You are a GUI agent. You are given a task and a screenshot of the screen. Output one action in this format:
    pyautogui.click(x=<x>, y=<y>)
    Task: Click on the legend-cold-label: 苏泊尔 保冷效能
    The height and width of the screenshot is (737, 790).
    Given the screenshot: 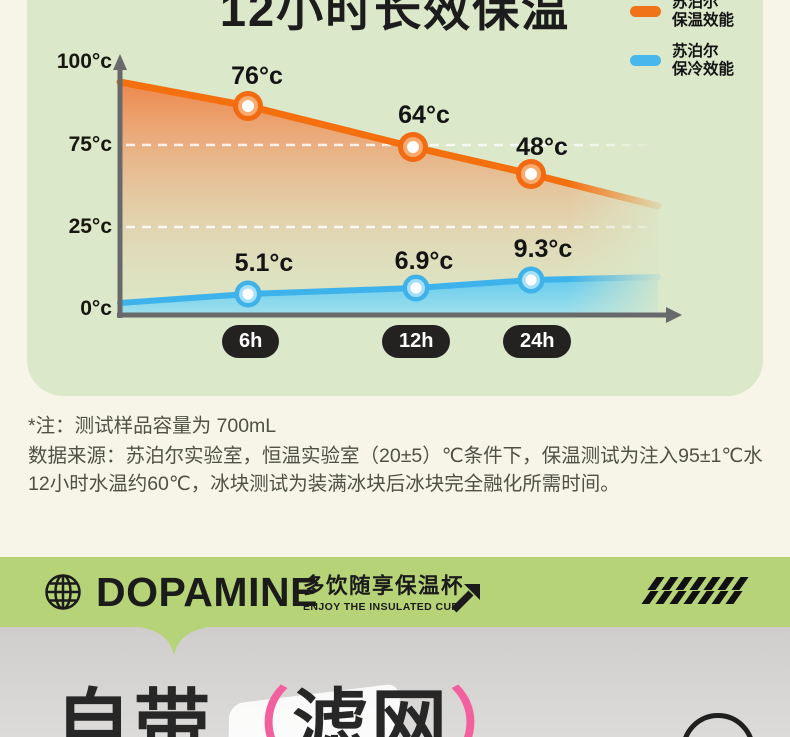 What is the action you would take?
    pyautogui.click(x=703, y=60)
    